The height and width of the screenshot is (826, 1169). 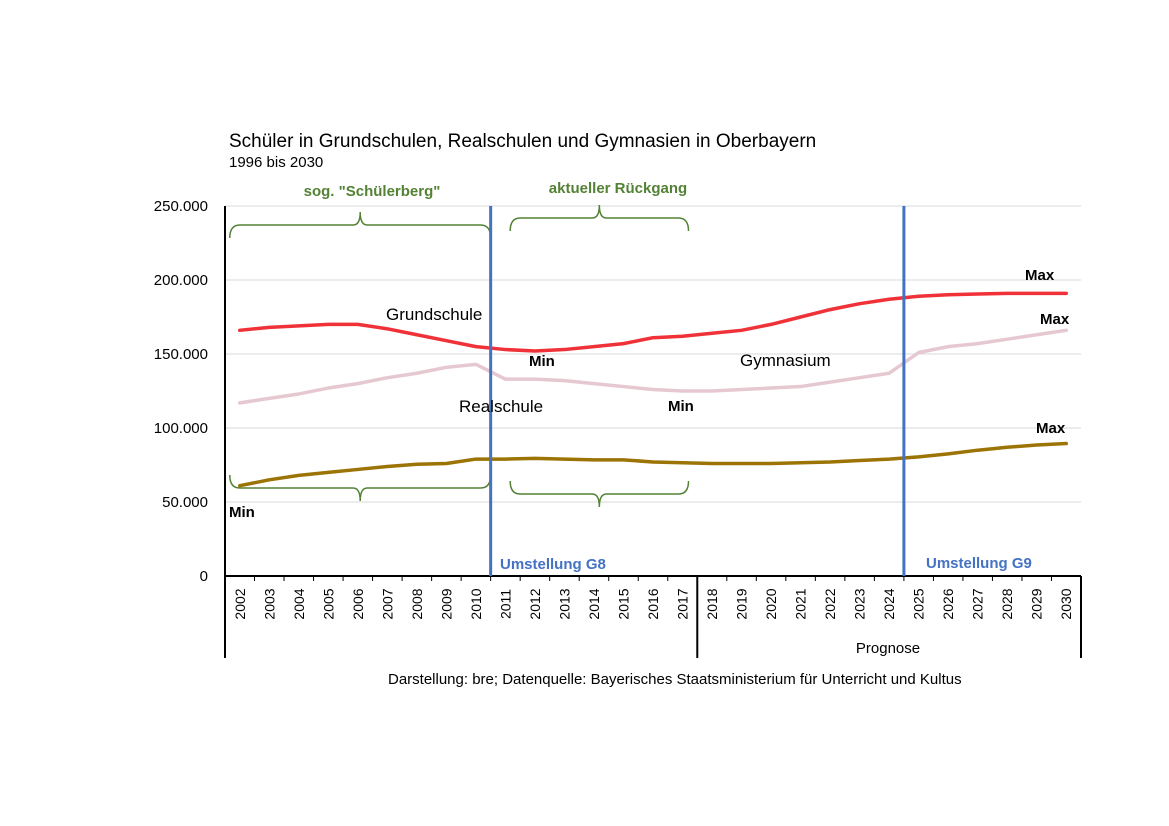 I want to click on min-label-realschule: Min, so click(x=242, y=512).